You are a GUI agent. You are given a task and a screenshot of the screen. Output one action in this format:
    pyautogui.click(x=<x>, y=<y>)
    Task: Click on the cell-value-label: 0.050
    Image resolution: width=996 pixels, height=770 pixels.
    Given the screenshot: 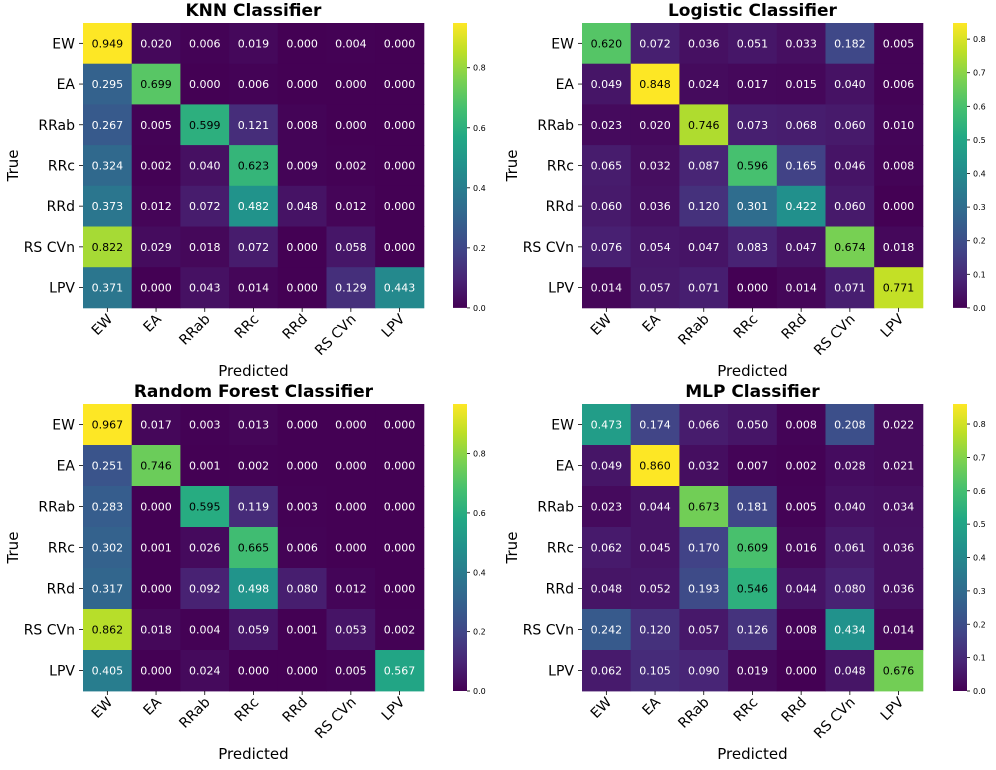 What is the action you would take?
    pyautogui.click(x=753, y=425)
    